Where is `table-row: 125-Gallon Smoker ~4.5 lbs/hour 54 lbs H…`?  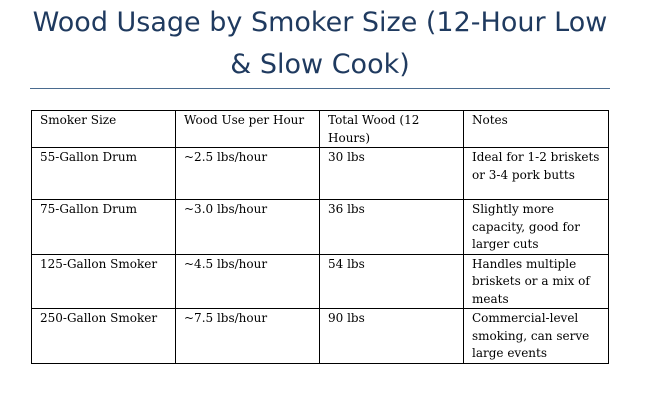
table-row: 125-Gallon Smoker ~4.5 lbs/hour 54 lbs H… is located at coordinates (320, 281).